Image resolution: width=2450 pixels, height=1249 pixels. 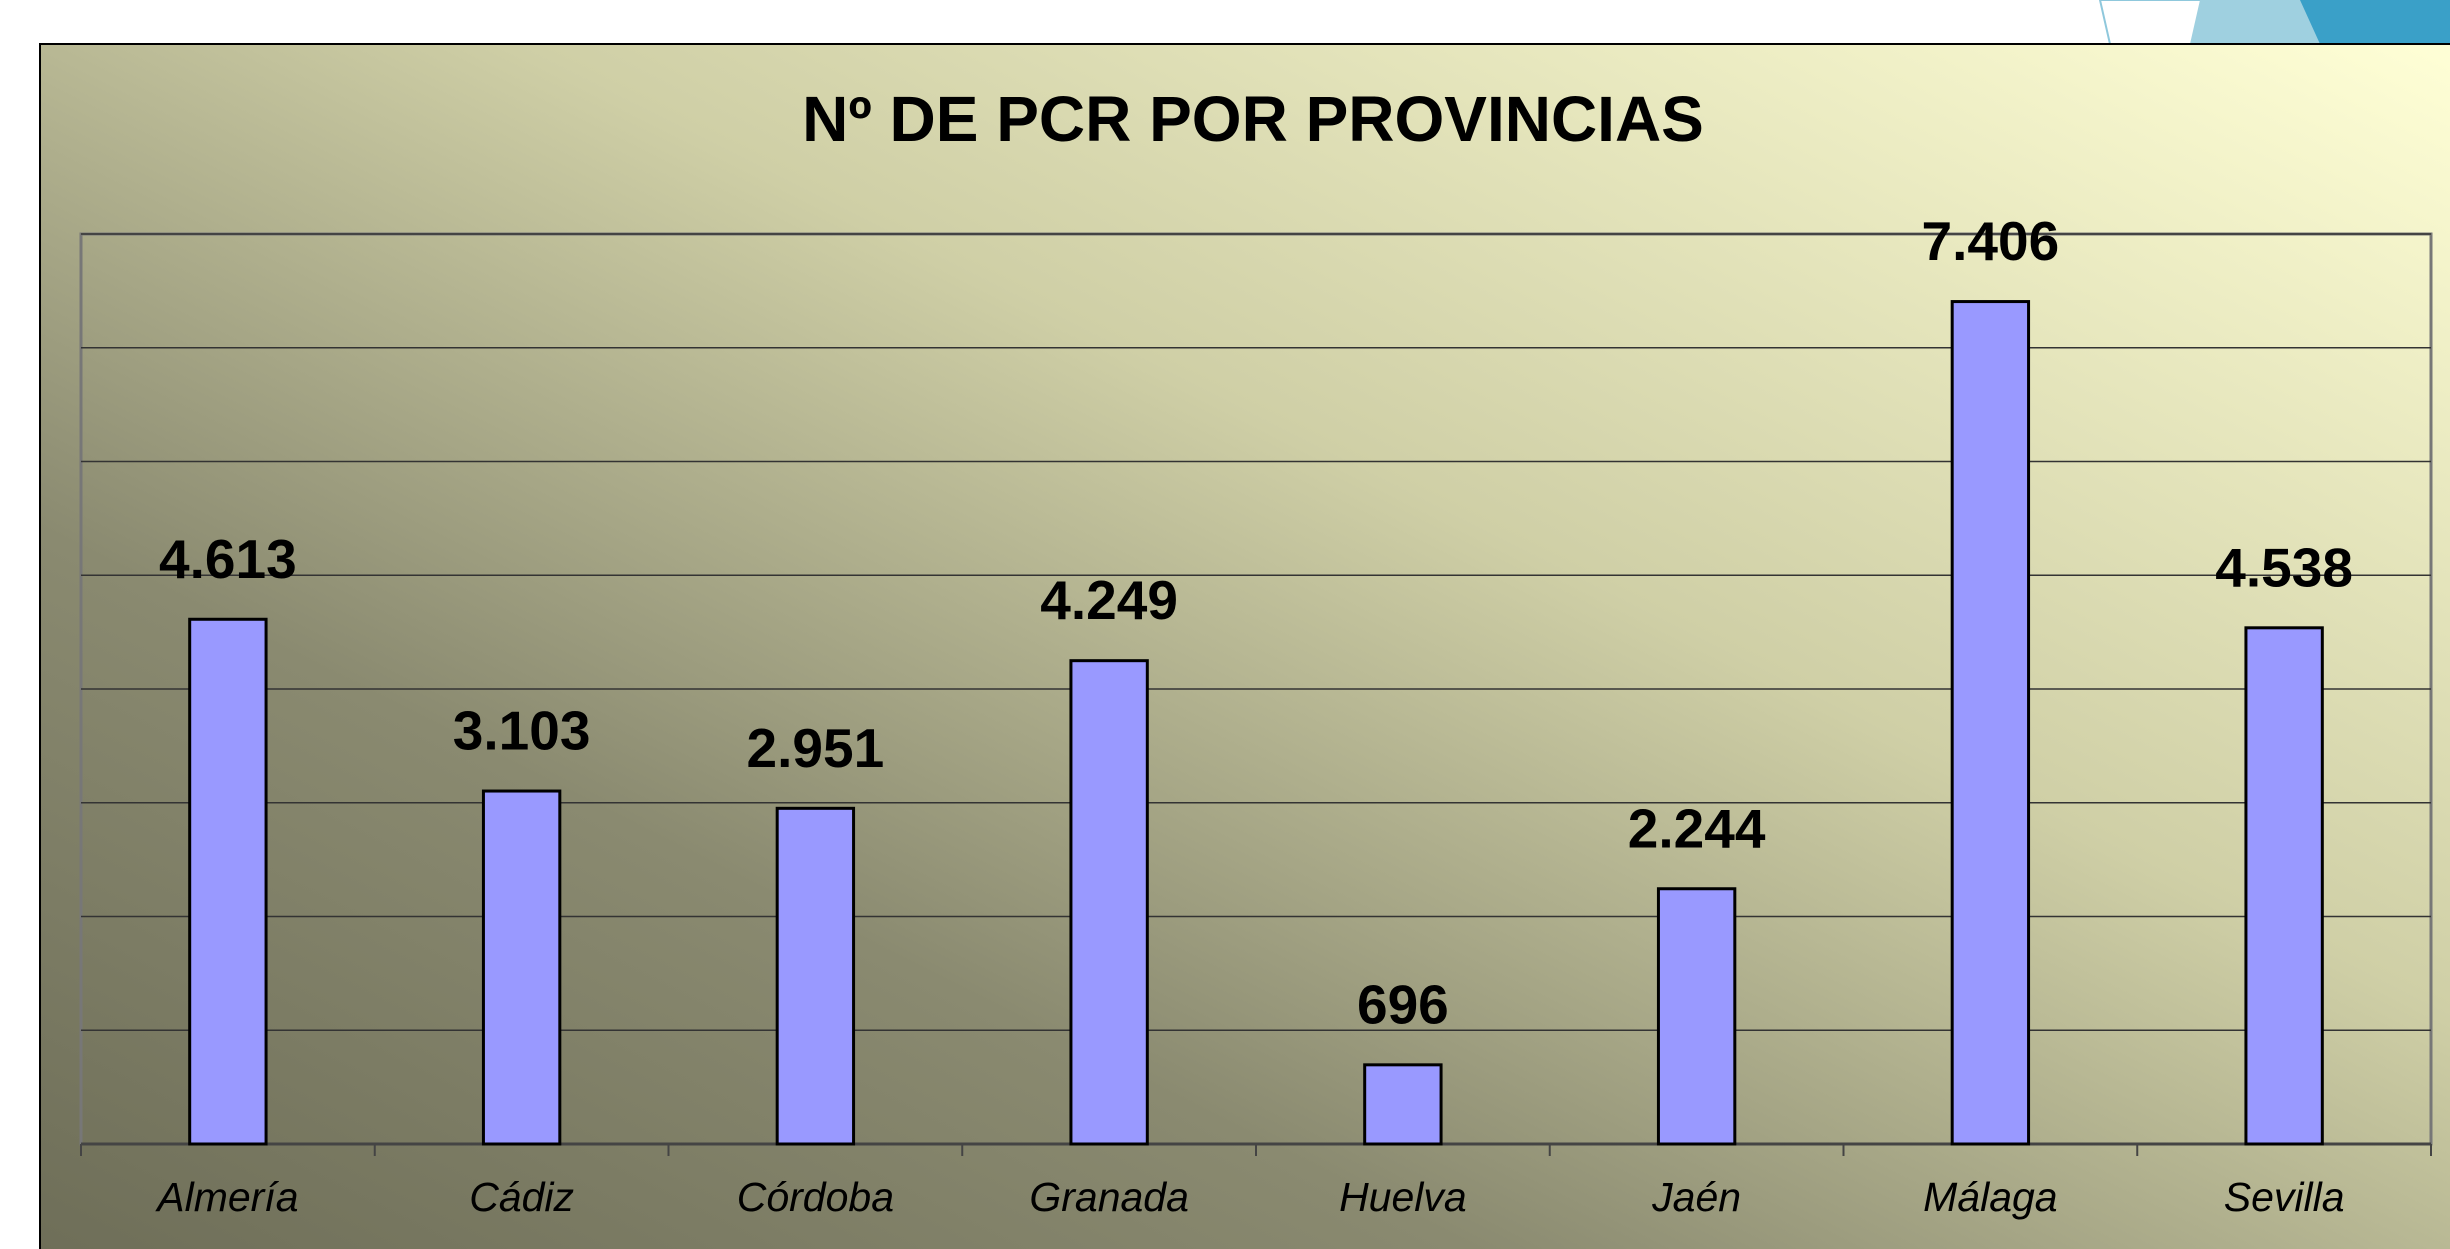 I want to click on x-tick-label: Almería, so click(x=226, y=1197).